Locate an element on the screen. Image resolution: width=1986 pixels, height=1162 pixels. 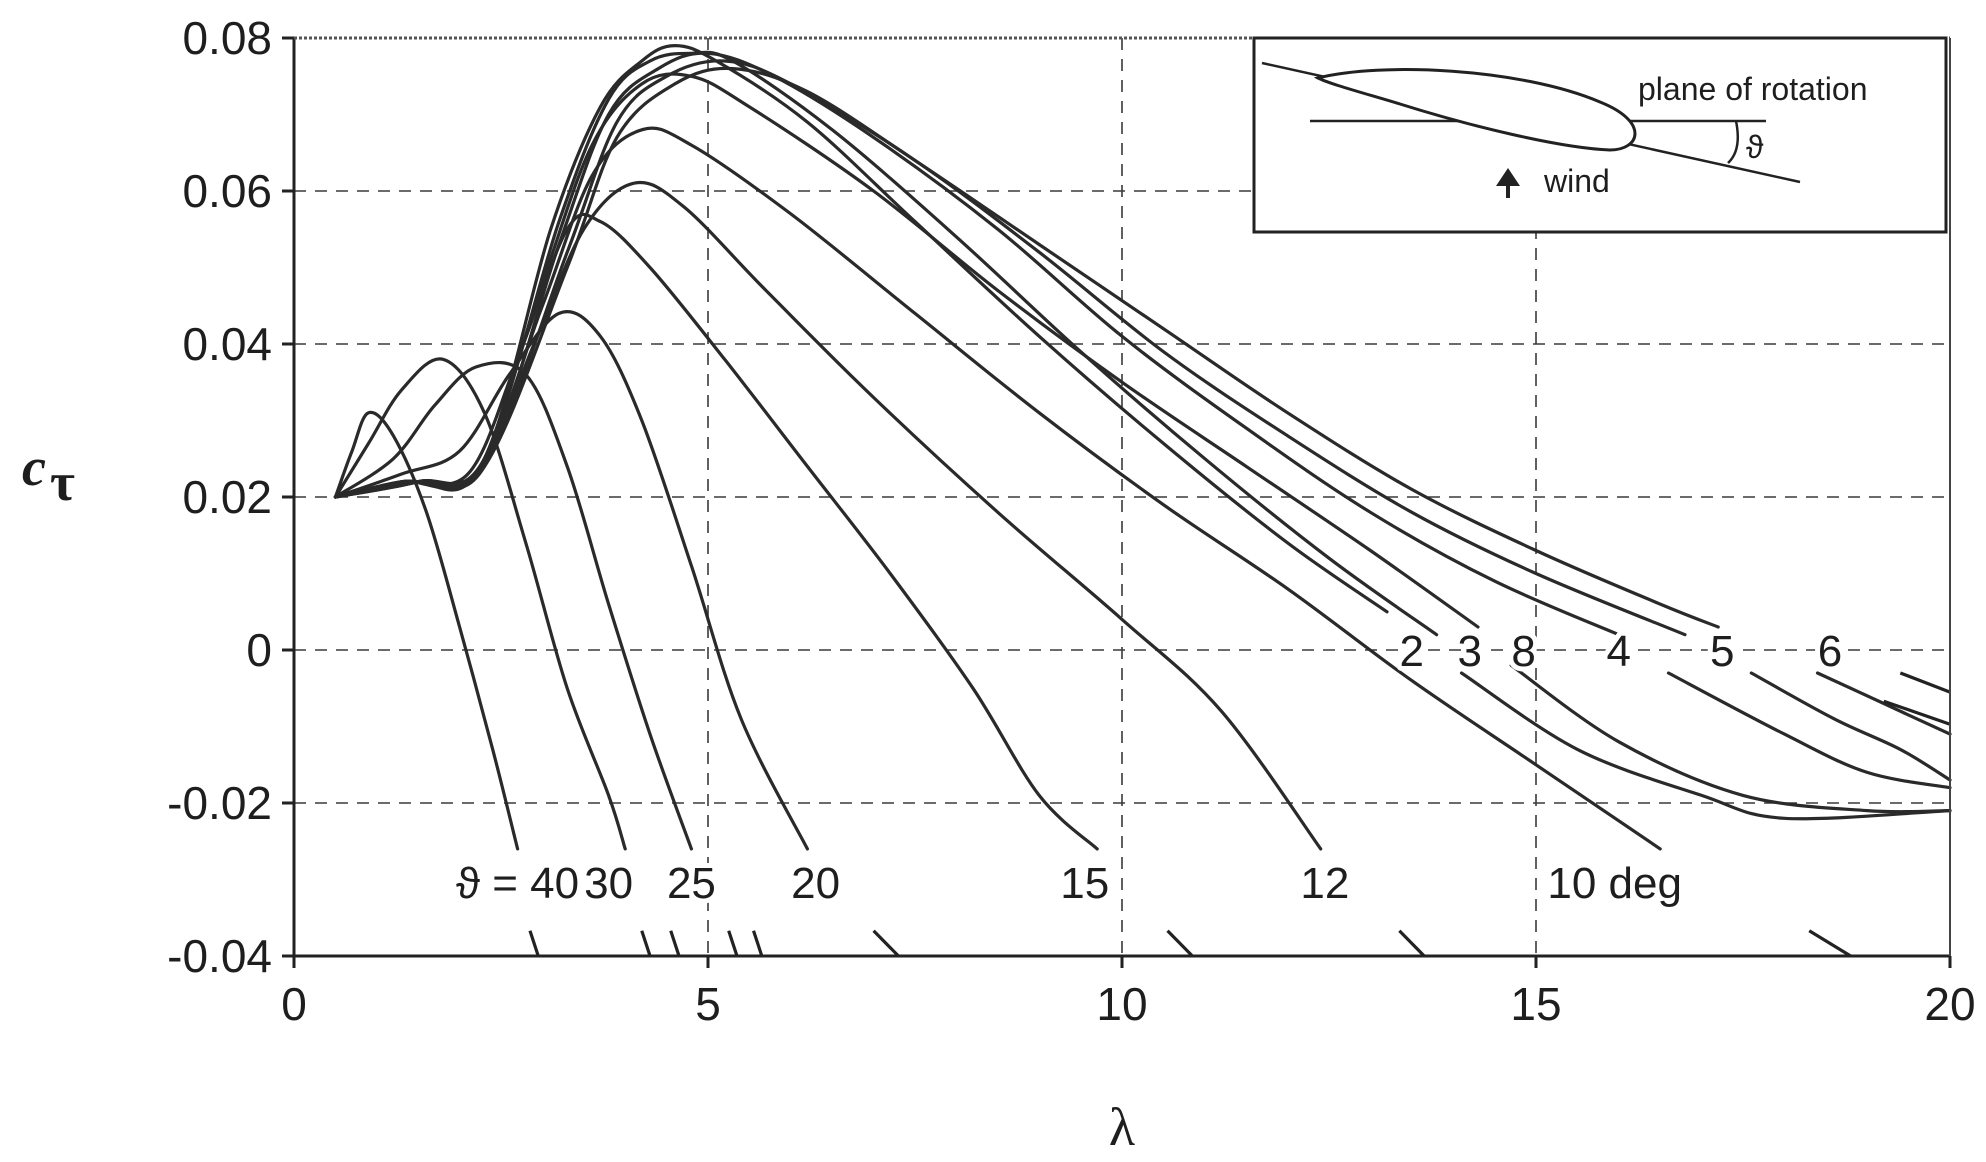
curve-label: 20 is located at coordinates (815, 883).